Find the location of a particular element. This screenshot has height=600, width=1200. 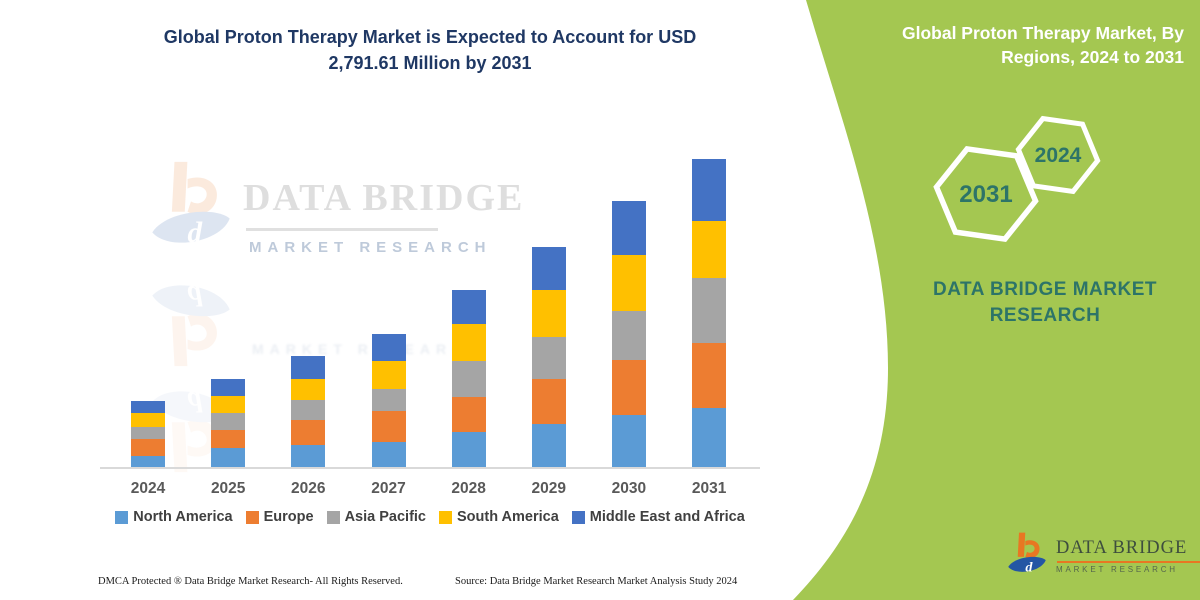

legend-label: North America is located at coordinates (183, 517).